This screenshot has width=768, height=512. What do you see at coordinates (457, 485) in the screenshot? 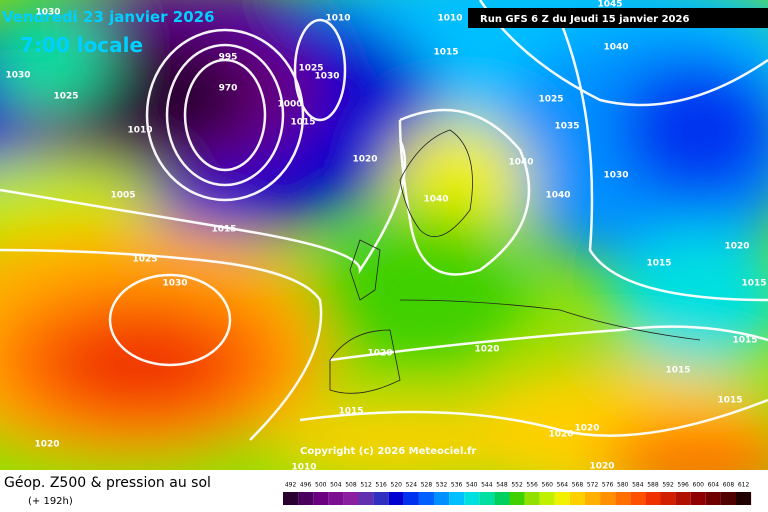
I see `legend-label: 536` at bounding box center [457, 485].